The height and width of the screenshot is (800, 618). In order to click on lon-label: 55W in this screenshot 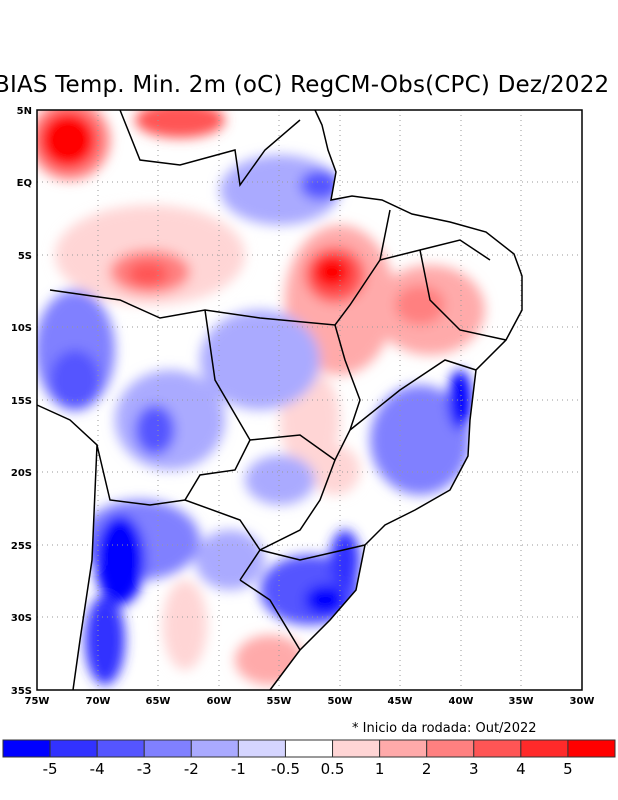, I will do `click(279, 701)`.